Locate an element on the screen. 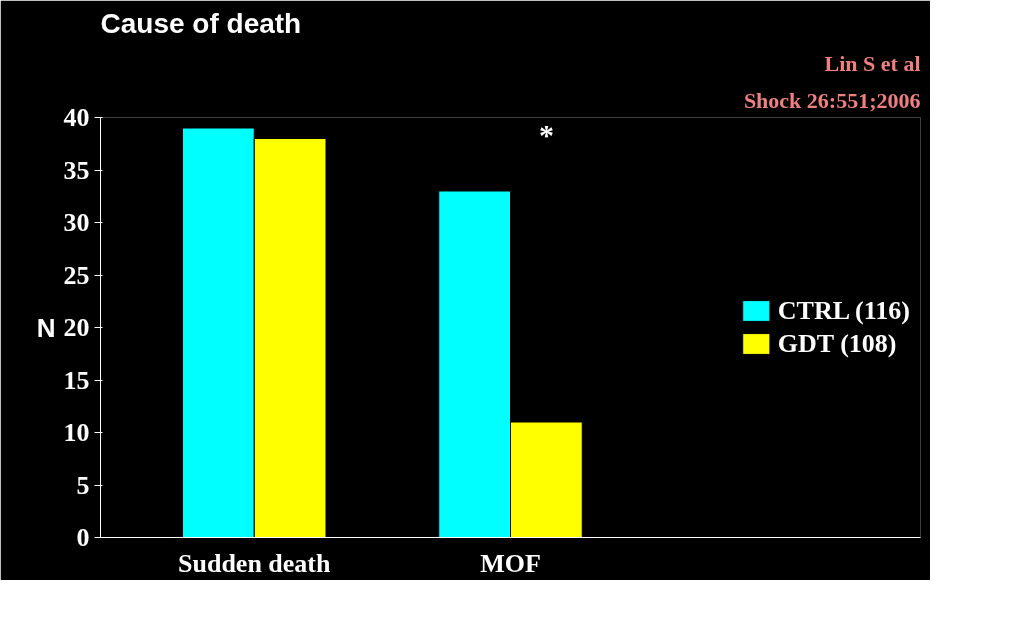  legend-label: GDT (108) is located at coordinates (837, 343).